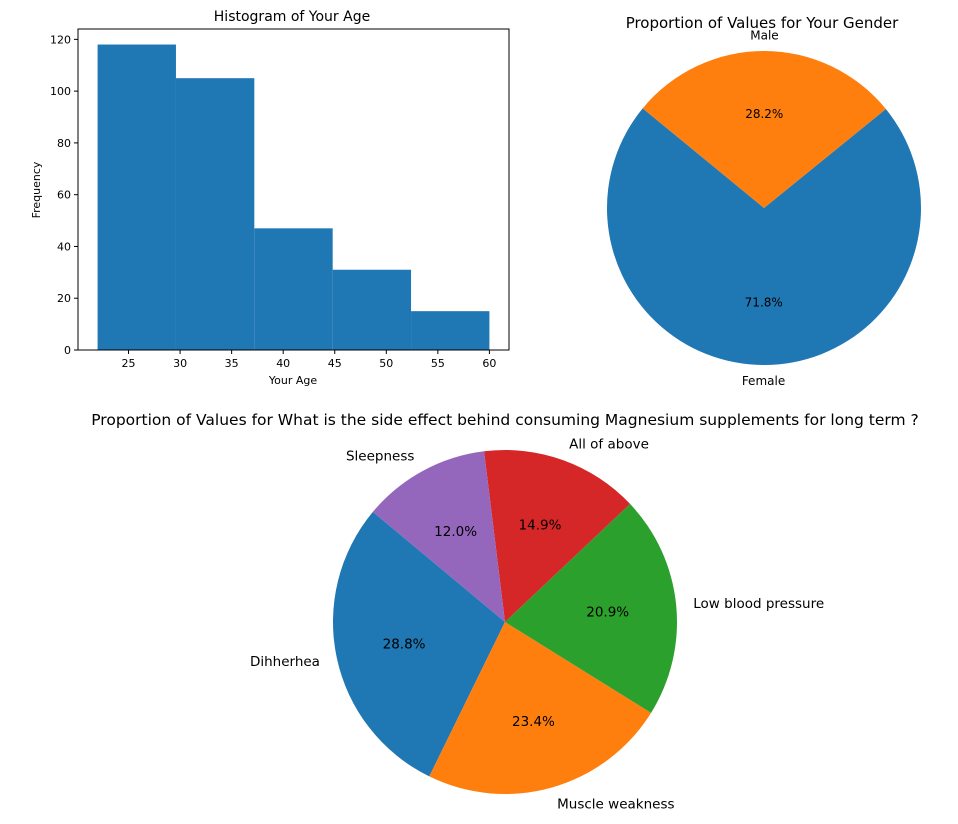 The image size is (958, 824). Describe the element at coordinates (285, 662) in the screenshot. I see `side-effect-label-dihherhea: Dihherhea` at that location.